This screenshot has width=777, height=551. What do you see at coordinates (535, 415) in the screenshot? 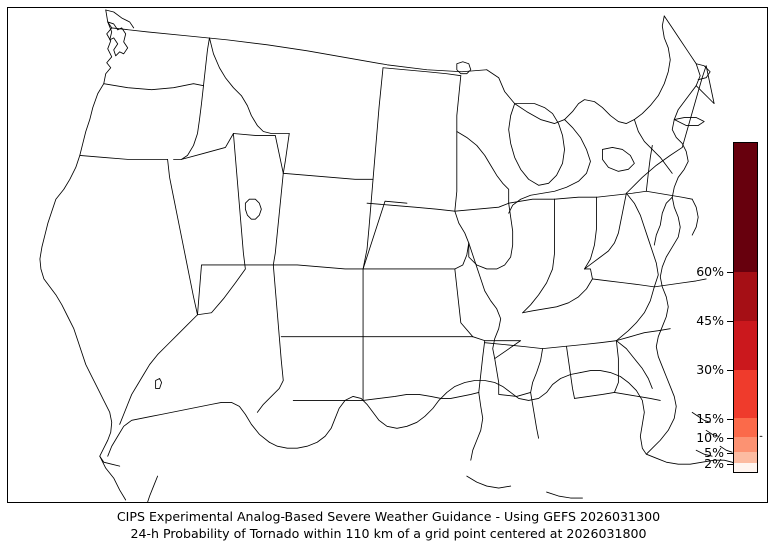
I see `state-border-la-ms` at bounding box center [535, 415].